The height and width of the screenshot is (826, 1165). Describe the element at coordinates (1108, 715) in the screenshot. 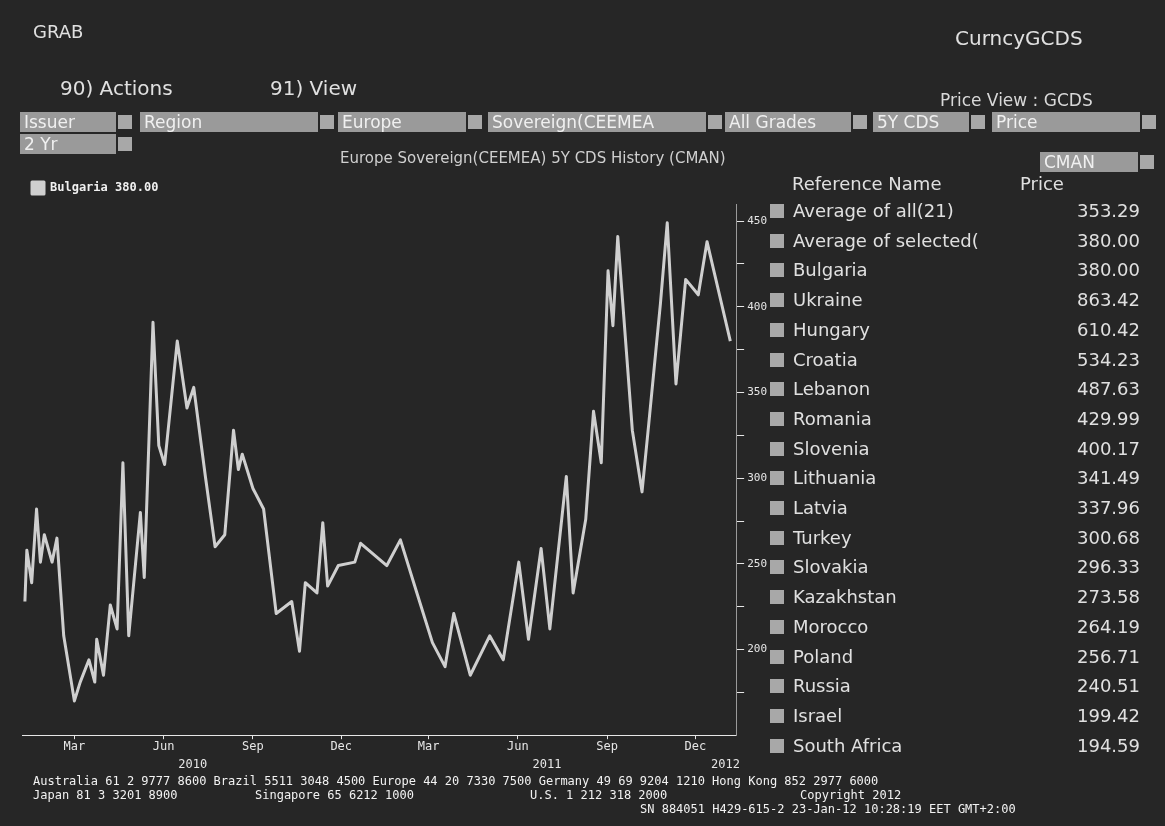

I see `text: 199.42` at that location.